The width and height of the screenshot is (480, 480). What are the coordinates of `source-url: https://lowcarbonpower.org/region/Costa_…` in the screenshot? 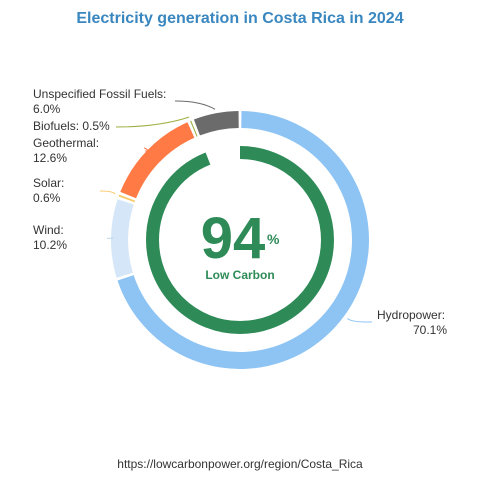 It's located at (240, 464).